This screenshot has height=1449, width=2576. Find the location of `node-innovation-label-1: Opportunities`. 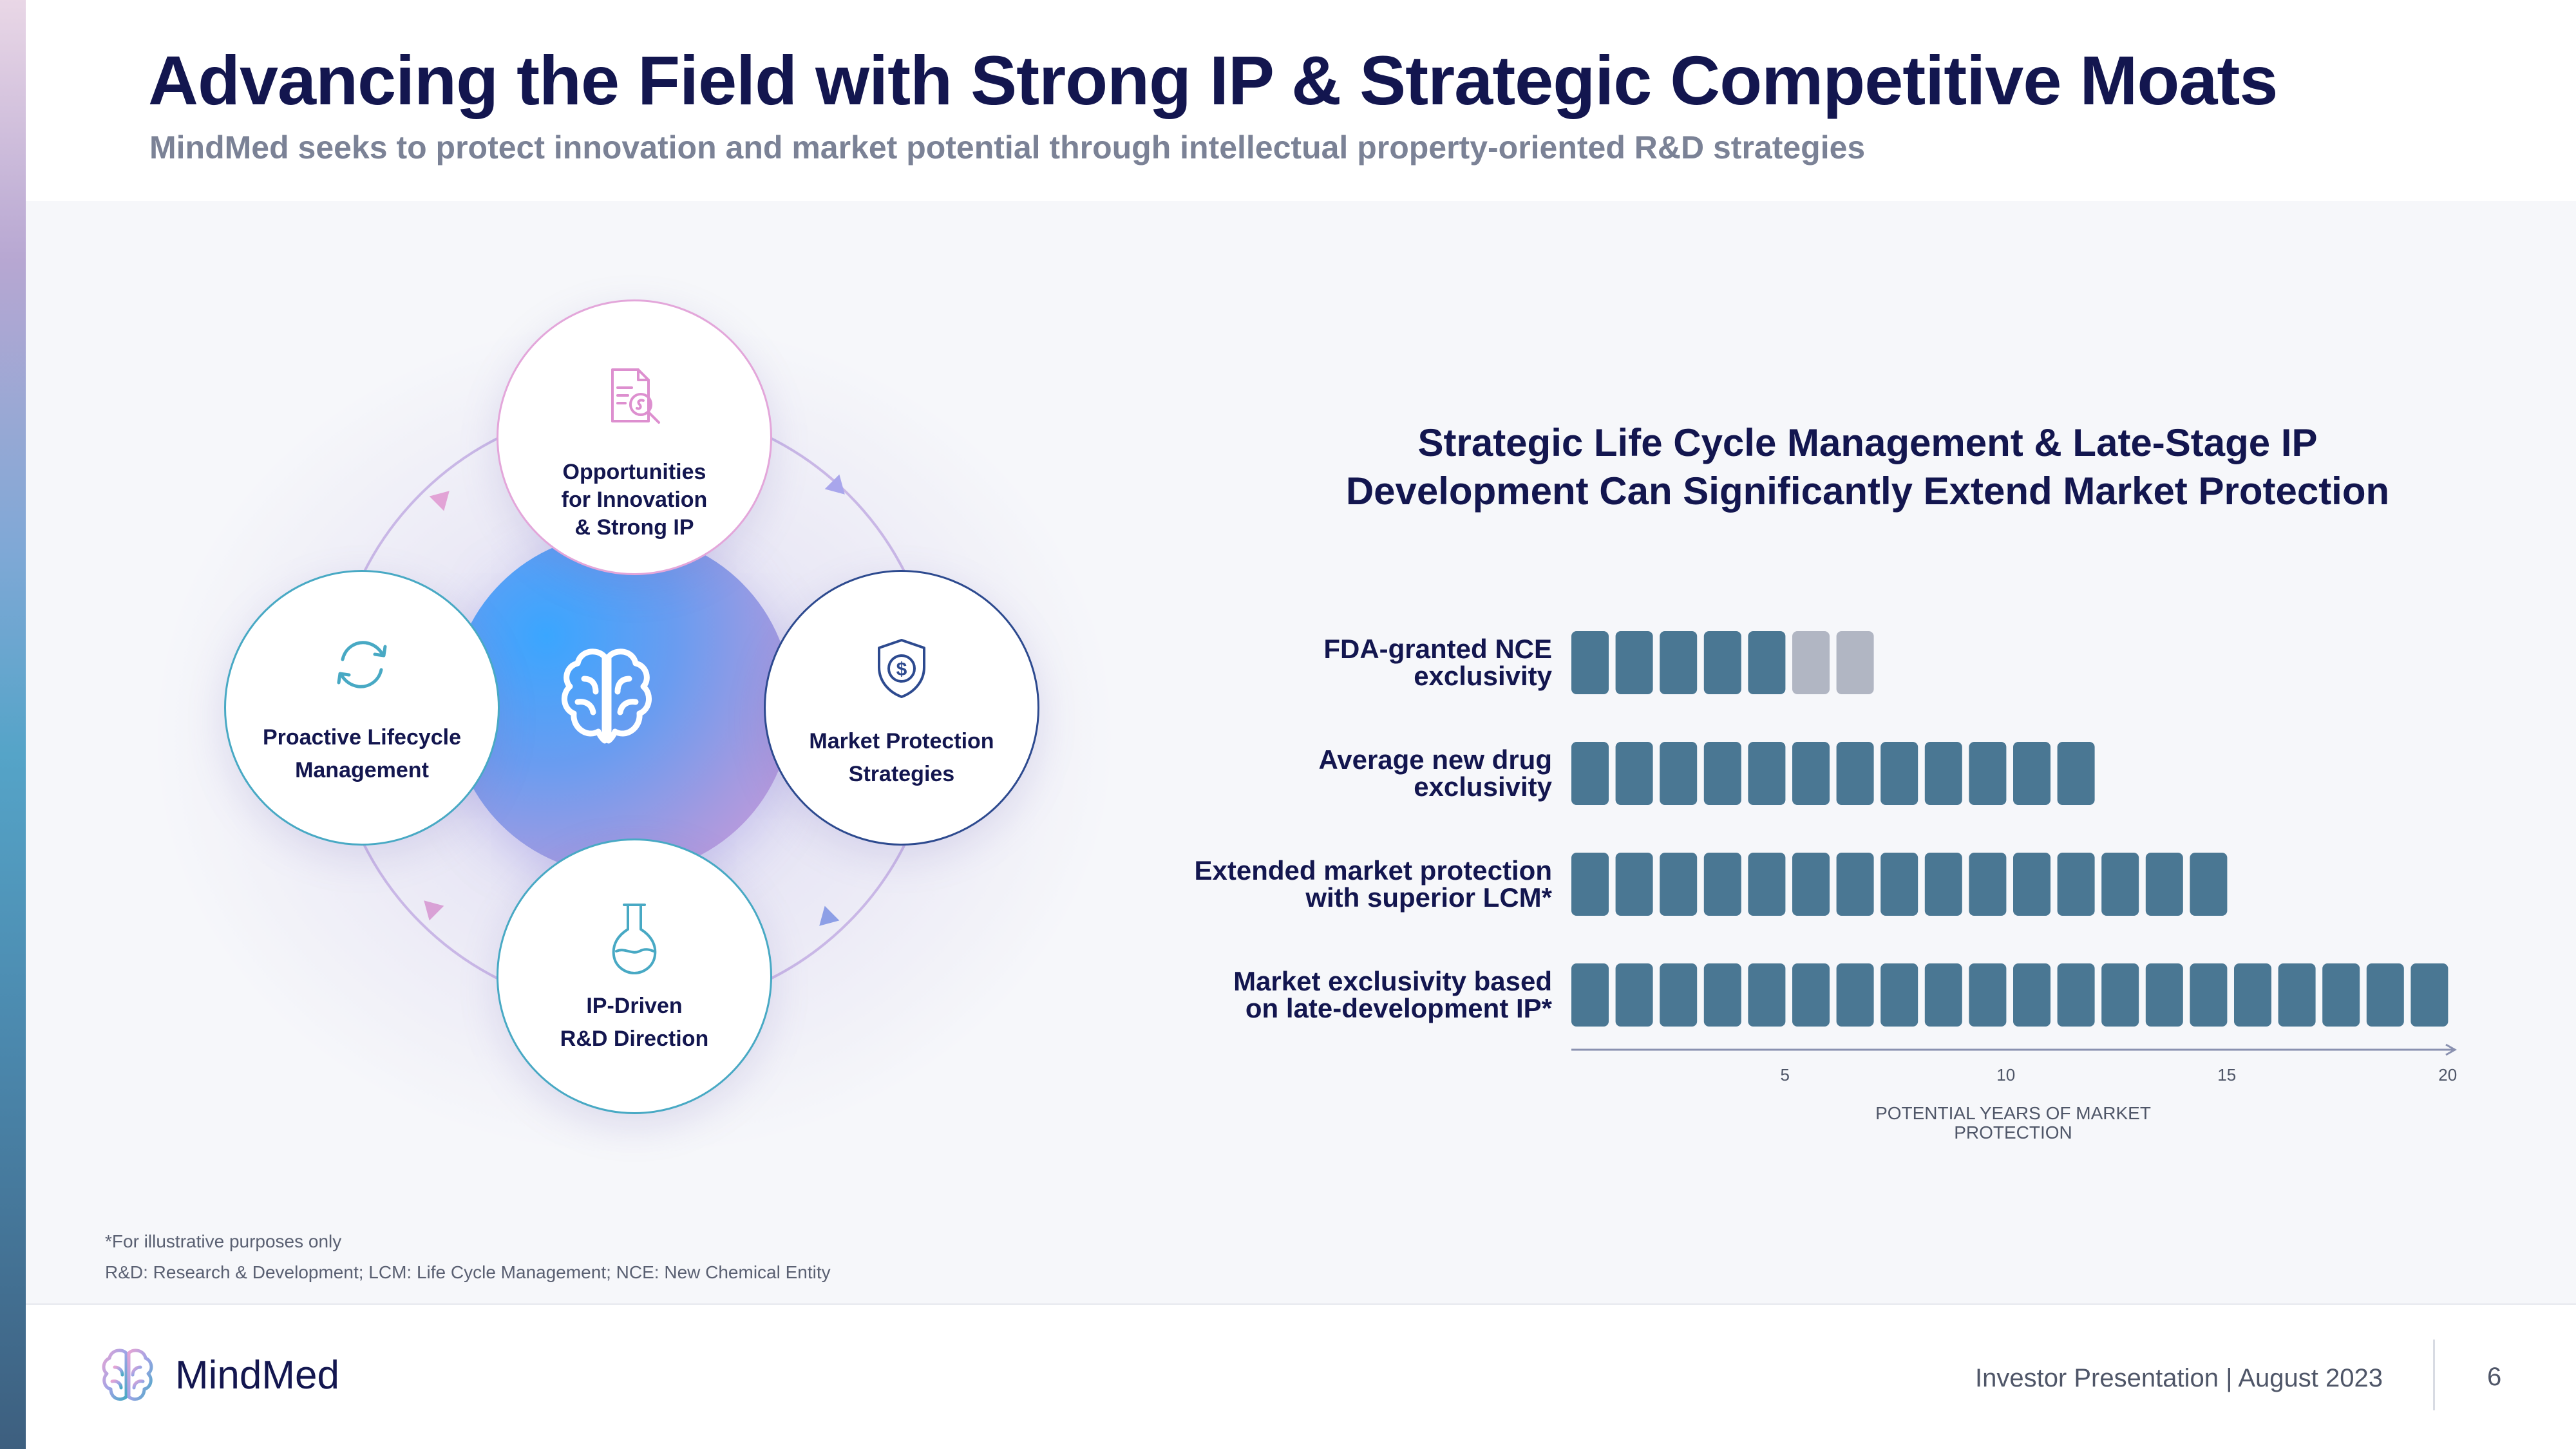

node-innovation-label-1: Opportunities is located at coordinates (634, 472).